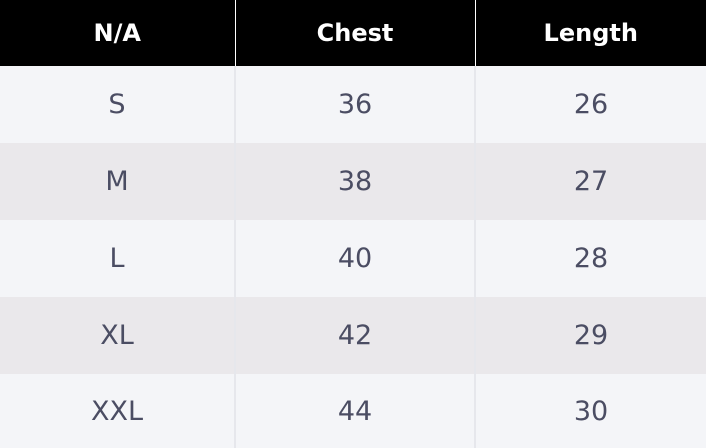 This screenshot has height=448, width=706. What do you see at coordinates (355, 335) in the screenshot?
I see `cell-chest: 42` at bounding box center [355, 335].